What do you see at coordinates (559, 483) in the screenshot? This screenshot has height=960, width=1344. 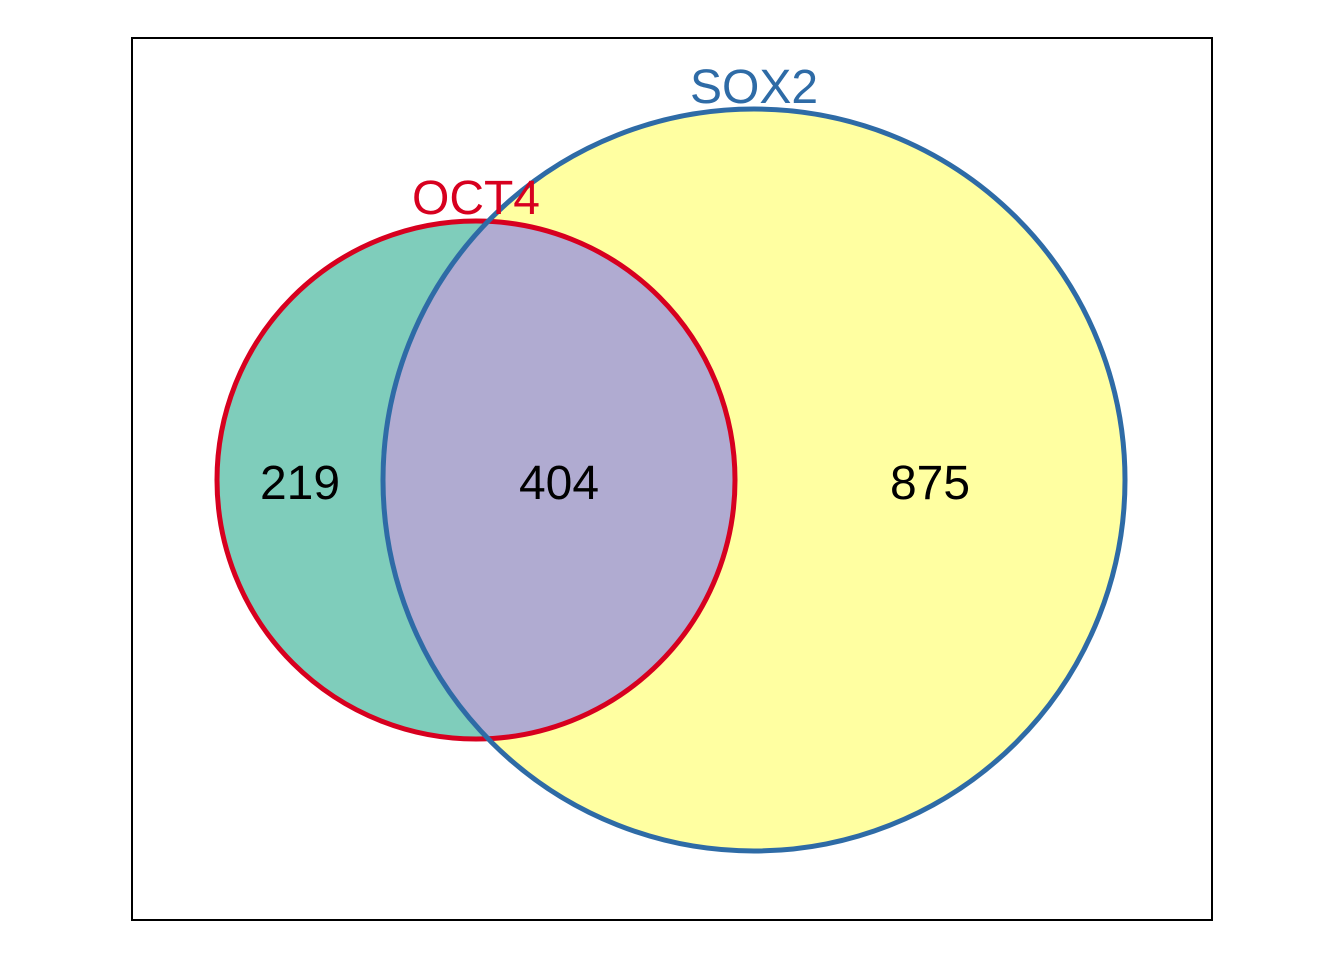 I see `overlap-count: 404` at bounding box center [559, 483].